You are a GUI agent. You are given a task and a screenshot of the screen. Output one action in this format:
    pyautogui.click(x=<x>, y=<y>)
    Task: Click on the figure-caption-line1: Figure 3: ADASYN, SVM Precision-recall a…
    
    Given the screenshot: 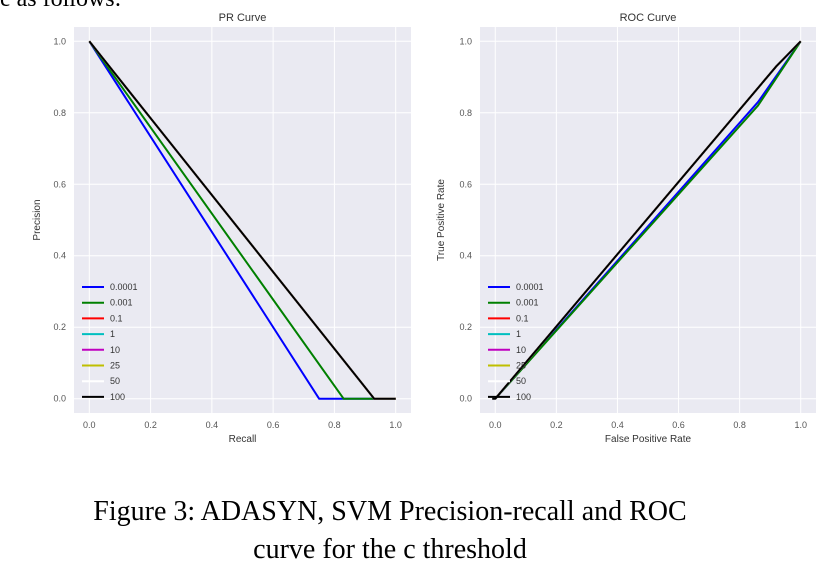 What is the action you would take?
    pyautogui.click(x=390, y=511)
    